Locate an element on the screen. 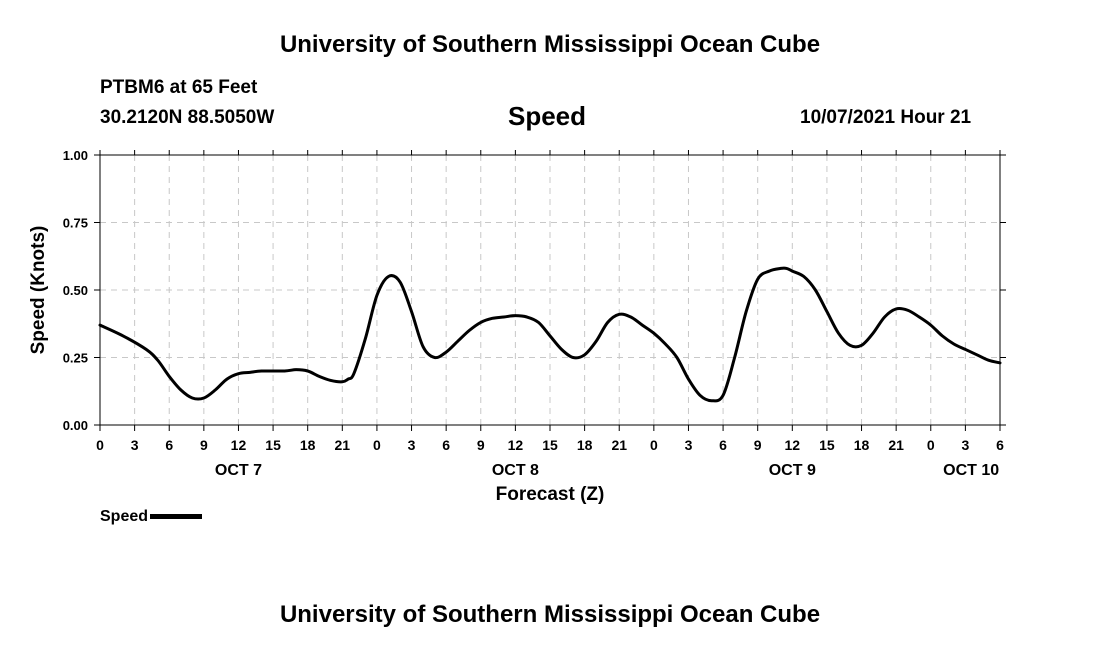 The image size is (1100, 650). x-axis-label: Forecast (Z) is located at coordinates (550, 494).